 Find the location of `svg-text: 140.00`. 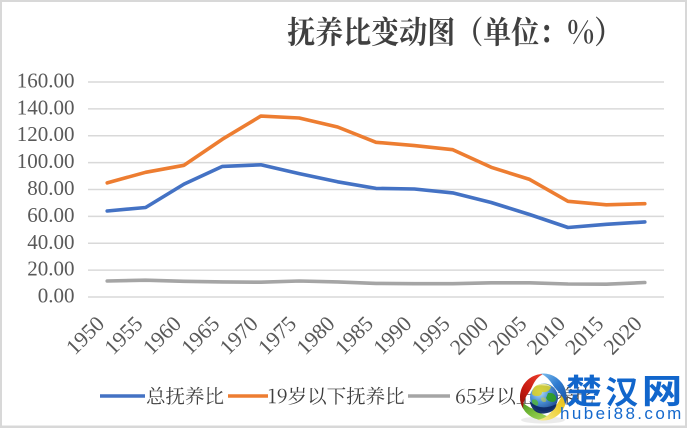

svg-text: 140.00 is located at coordinates (46, 107).